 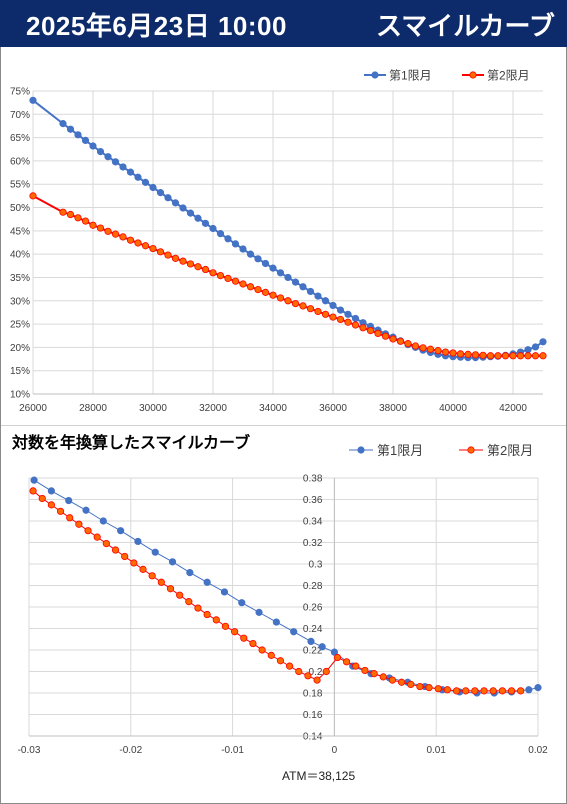 I want to click on x-tick-label: 36000, so click(x=333, y=408).